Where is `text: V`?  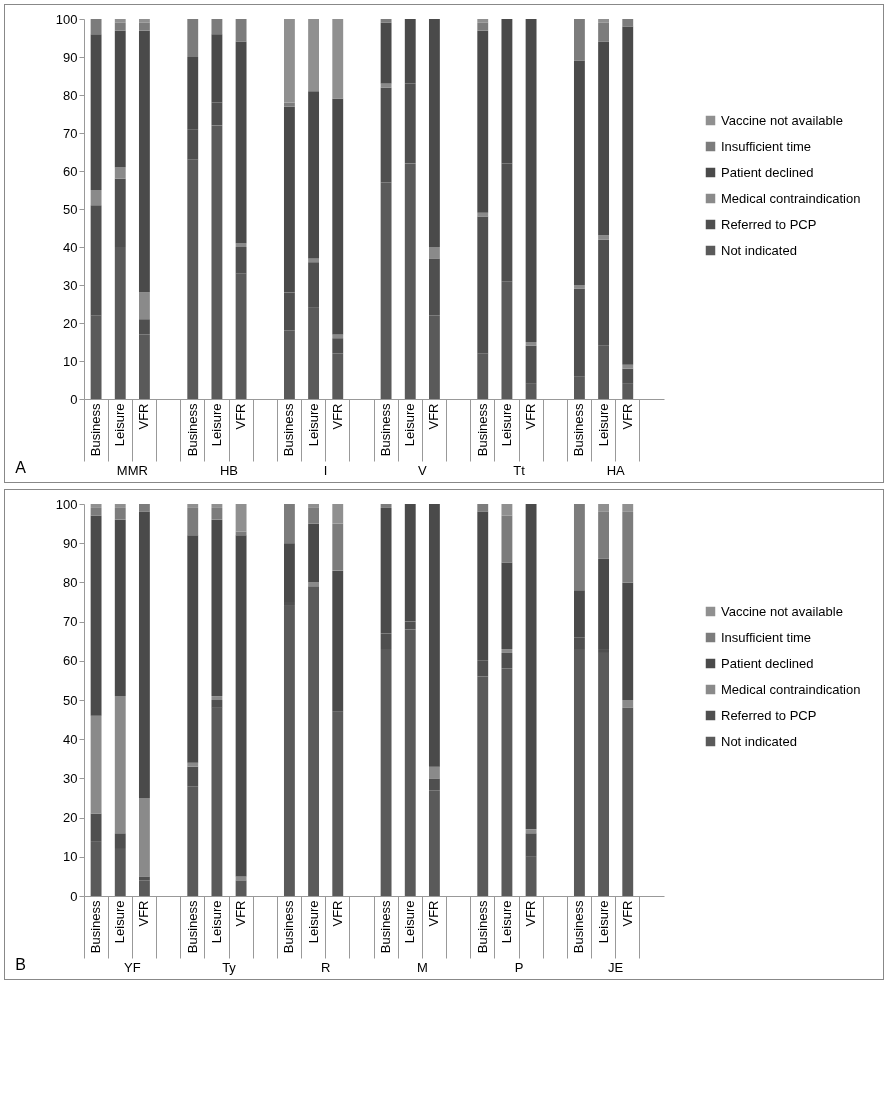
text: V is located at coordinates (422, 470).